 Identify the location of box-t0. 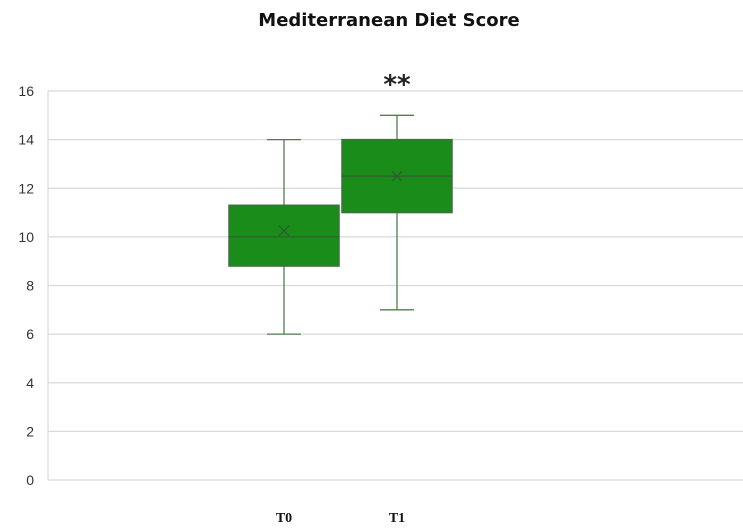
(284, 236).